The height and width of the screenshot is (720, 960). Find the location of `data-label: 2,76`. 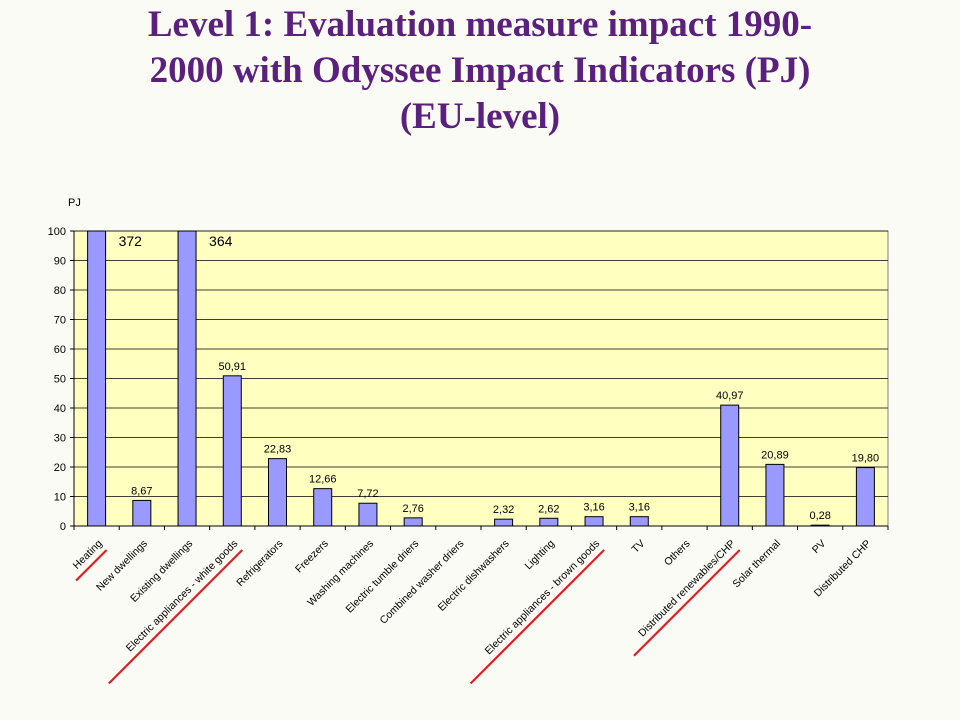

data-label: 2,76 is located at coordinates (412, 509).